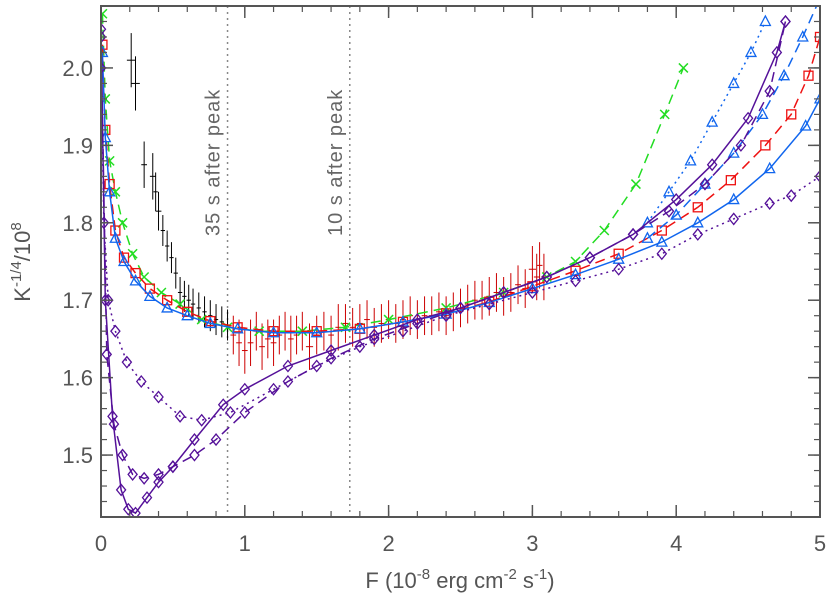  Describe the element at coordinates (77, 378) in the screenshot. I see `y-tick-label: 1.6` at that location.